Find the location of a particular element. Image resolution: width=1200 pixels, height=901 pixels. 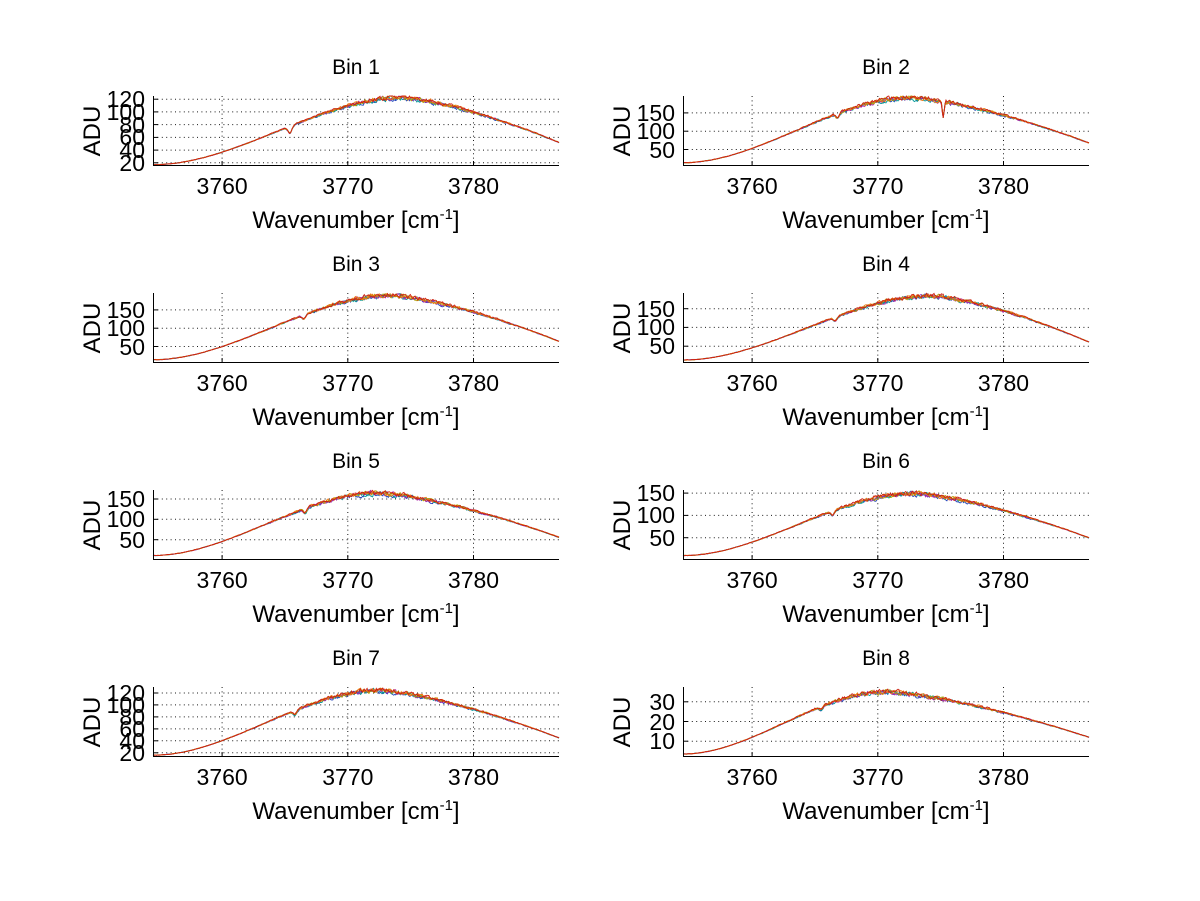

subplot-title: Bin 6 is located at coordinates (886, 461).